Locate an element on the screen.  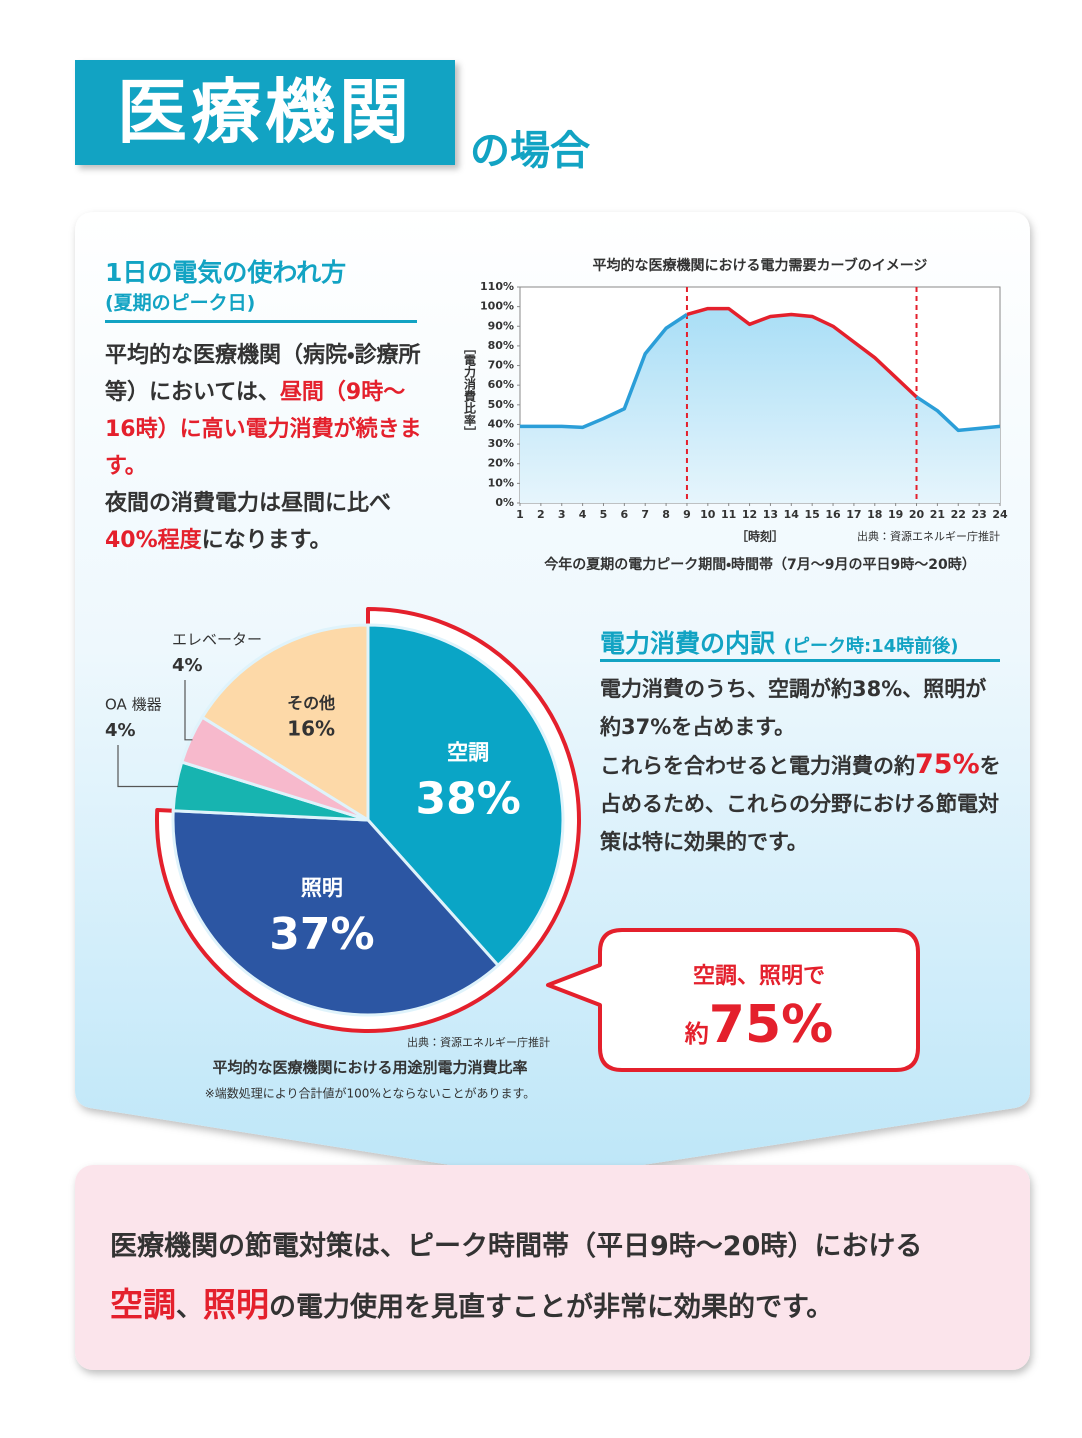
x-tick-label: 8 is located at coordinates (666, 514).